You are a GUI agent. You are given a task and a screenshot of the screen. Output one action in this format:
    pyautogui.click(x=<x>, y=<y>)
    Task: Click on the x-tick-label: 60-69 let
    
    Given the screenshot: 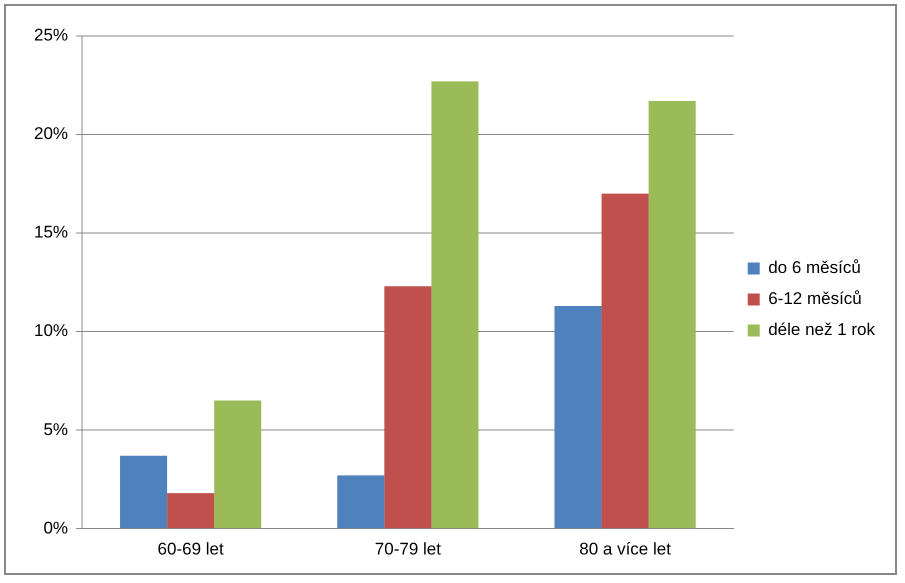 What is the action you would take?
    pyautogui.click(x=191, y=548)
    